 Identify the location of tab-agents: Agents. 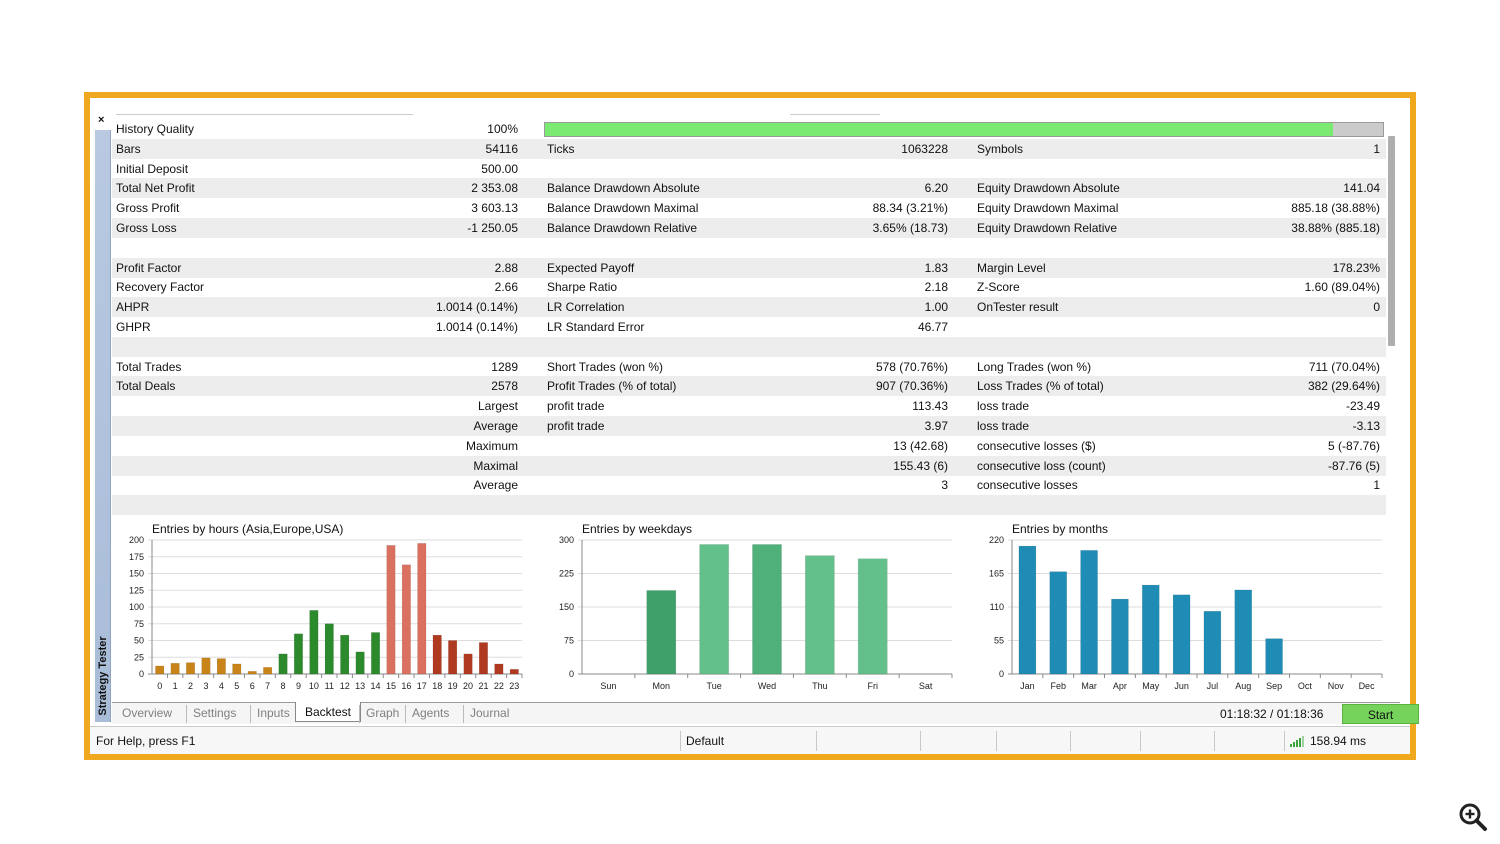
(430, 714).